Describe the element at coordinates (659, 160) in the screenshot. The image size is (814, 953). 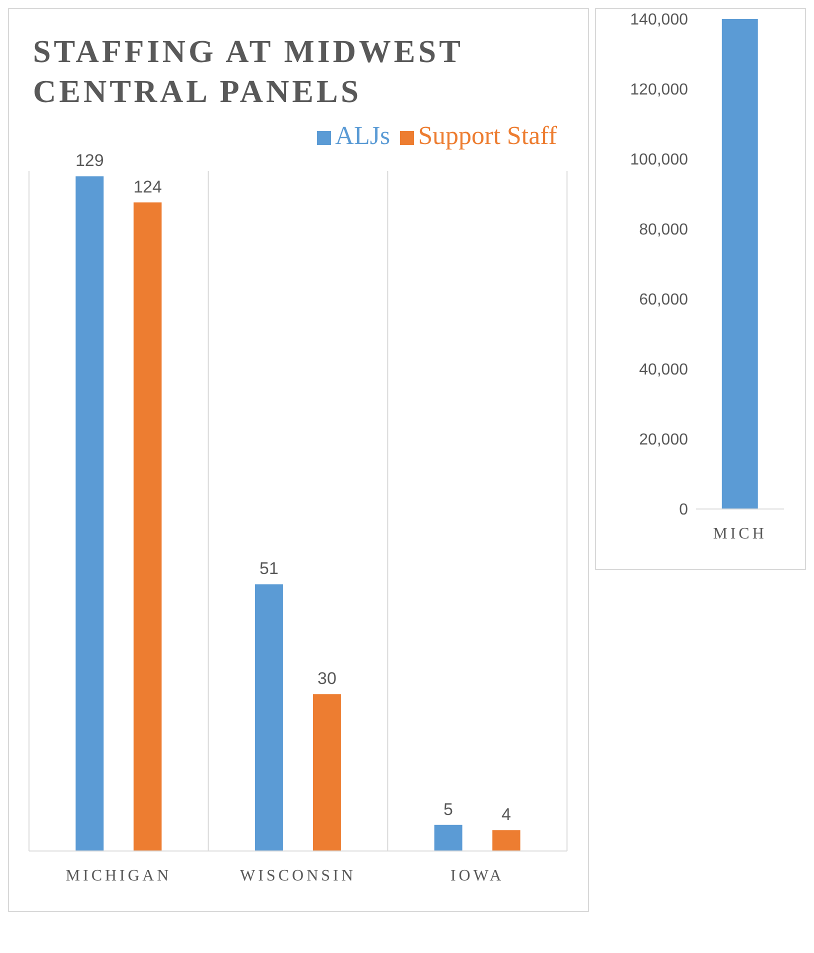
I see `y-tick-label: 100,000` at that location.